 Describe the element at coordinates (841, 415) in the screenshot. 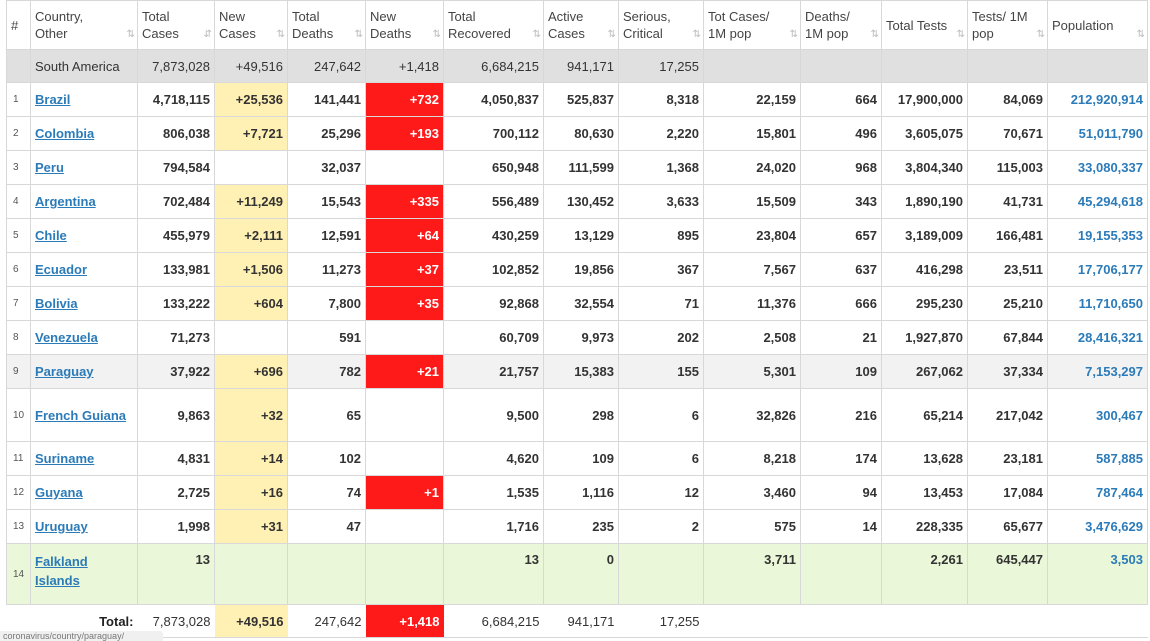

I see `cell-deaths-per-m: 216` at that location.